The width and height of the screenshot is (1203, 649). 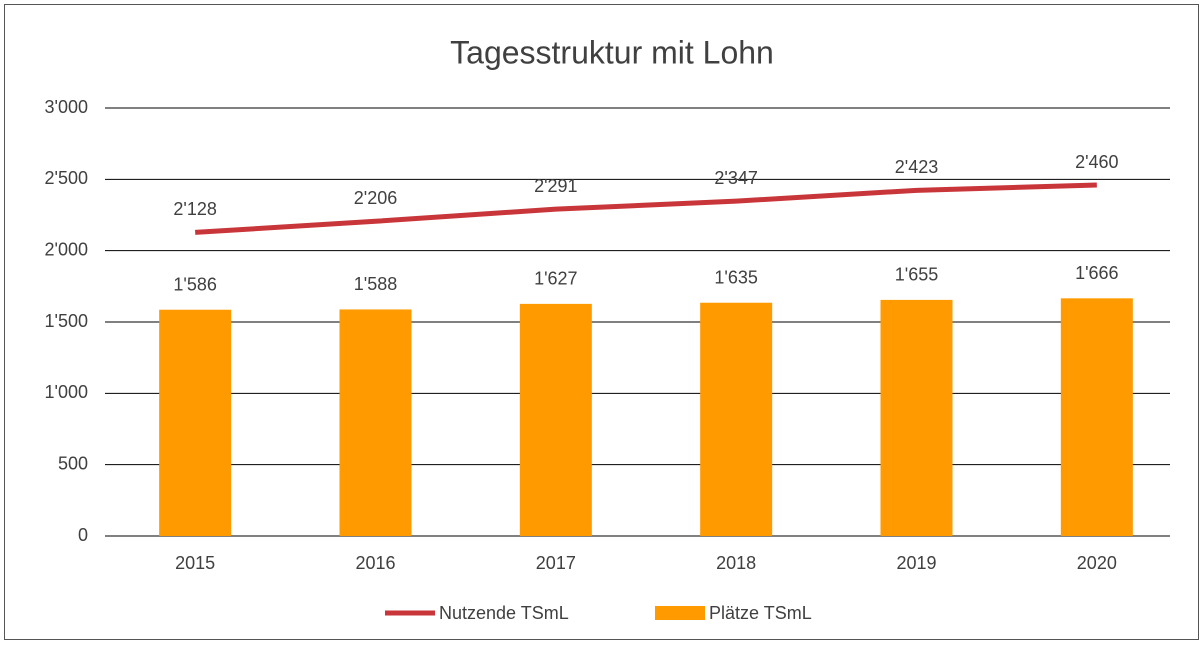 What do you see at coordinates (736, 563) in the screenshot?
I see `x-tick-label: 2018` at bounding box center [736, 563].